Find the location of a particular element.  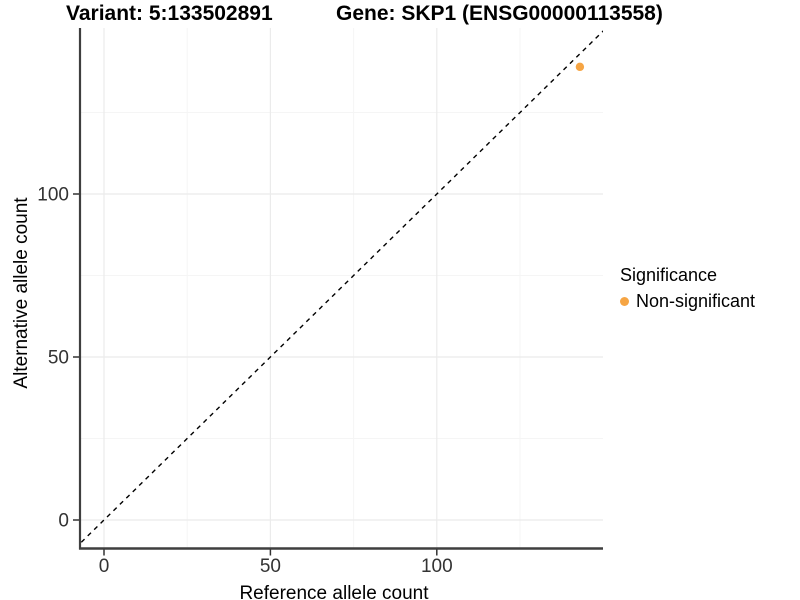

data-point is located at coordinates (580, 67).